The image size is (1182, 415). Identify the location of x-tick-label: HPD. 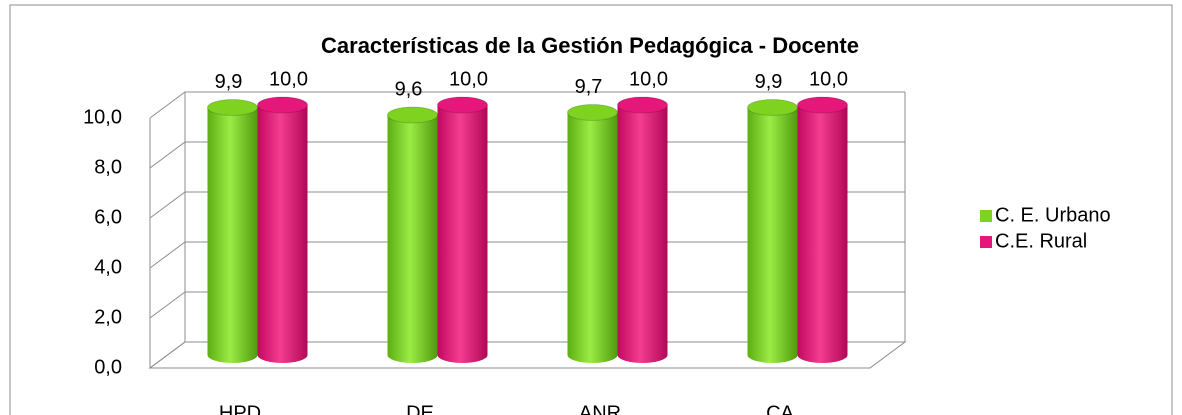
(240, 408).